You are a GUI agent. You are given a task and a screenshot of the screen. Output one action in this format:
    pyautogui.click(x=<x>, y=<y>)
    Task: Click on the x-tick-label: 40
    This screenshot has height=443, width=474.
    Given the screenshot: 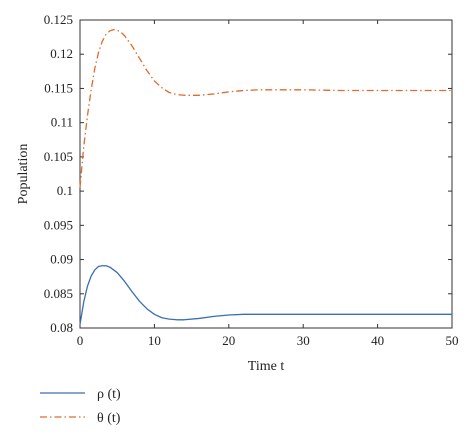 What is the action you would take?
    pyautogui.click(x=377, y=340)
    